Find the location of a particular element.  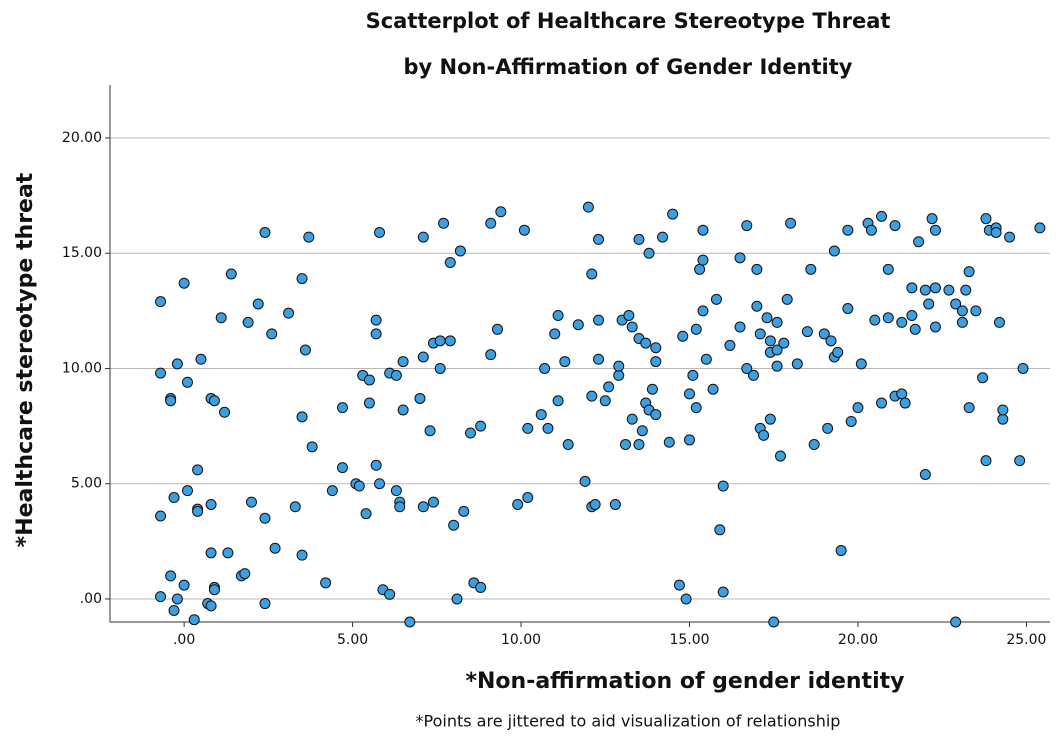

x-tick-label: 20.00 is located at coordinates (858, 640).